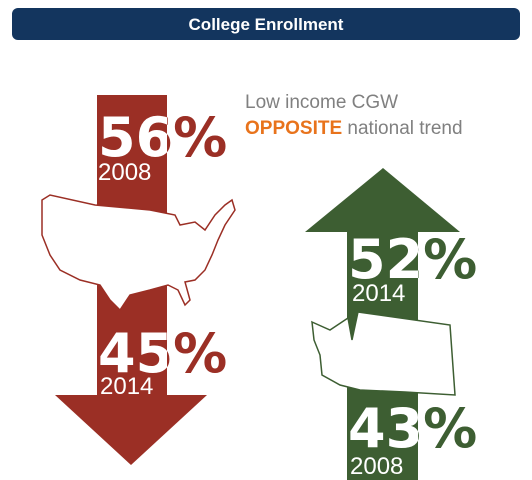 The height and width of the screenshot is (480, 532). Describe the element at coordinates (404, 128) in the screenshot. I see `caption-rest: national trend` at that location.